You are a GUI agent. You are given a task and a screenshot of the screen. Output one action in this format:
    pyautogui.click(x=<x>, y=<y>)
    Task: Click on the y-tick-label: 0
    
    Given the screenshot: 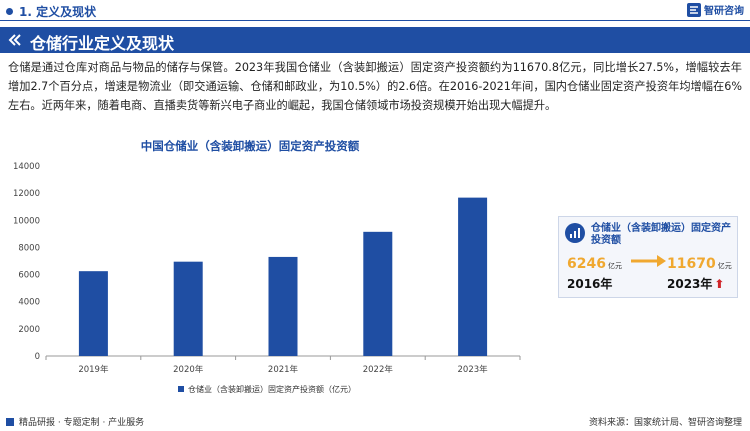 What is the action you would take?
    pyautogui.click(x=37, y=357)
    